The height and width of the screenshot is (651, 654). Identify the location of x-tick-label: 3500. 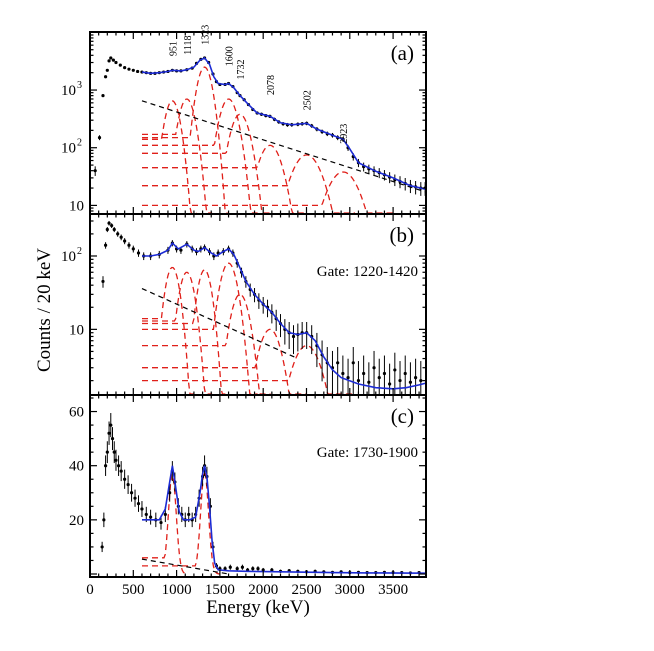
(393, 590).